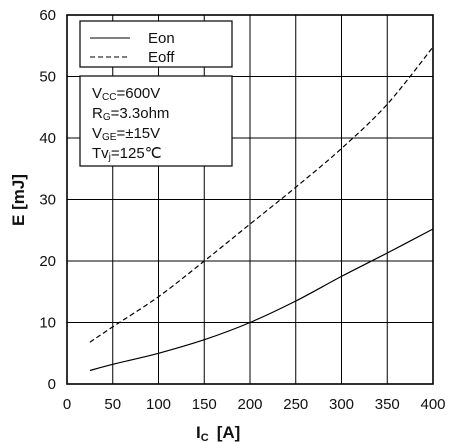 Image resolution: width=450 pixels, height=443 pixels. What do you see at coordinates (112, 404) in the screenshot?
I see `x-tick-label: 50` at bounding box center [112, 404].